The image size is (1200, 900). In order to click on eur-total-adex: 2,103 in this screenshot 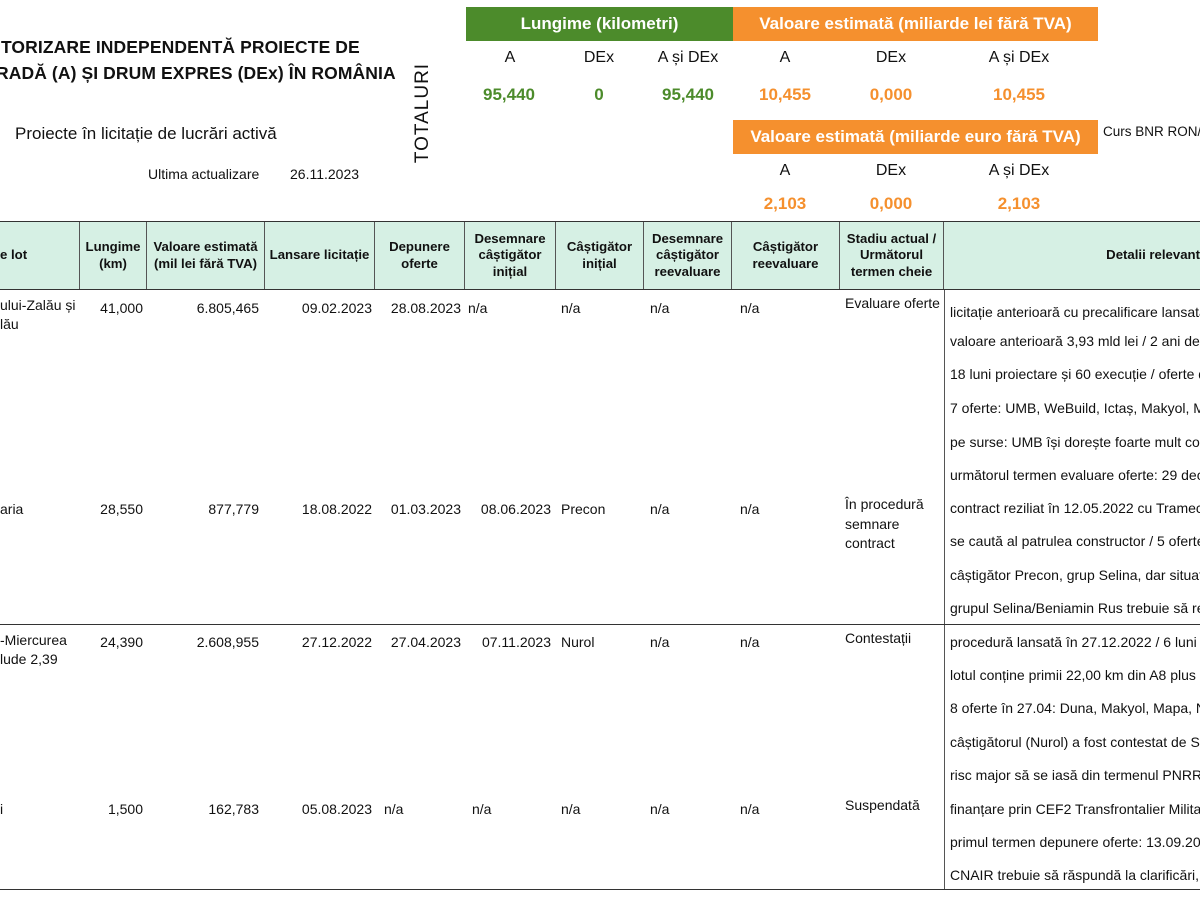, I will do `click(1019, 203)`.